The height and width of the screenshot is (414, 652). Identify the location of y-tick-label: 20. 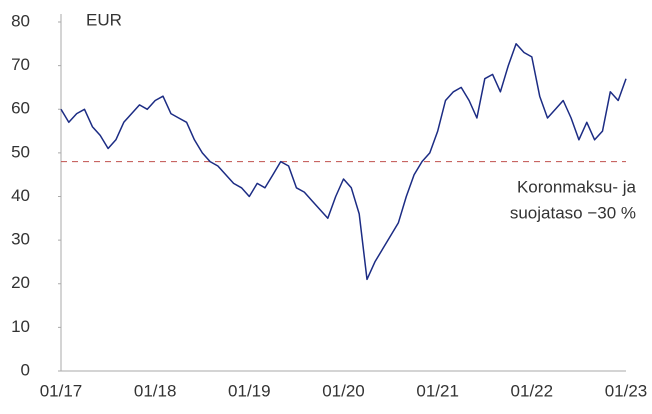
(20, 282).